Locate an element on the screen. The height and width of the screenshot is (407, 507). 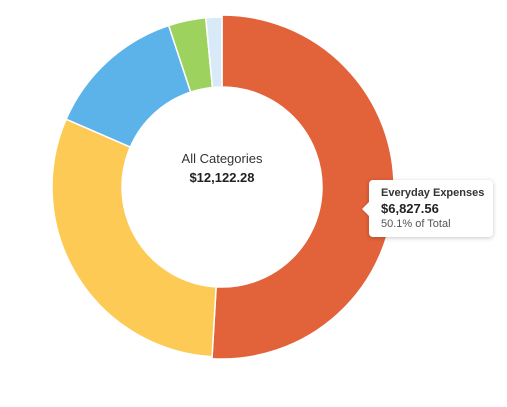
tooltip-share: 50.1% of Total is located at coordinates (416, 224).